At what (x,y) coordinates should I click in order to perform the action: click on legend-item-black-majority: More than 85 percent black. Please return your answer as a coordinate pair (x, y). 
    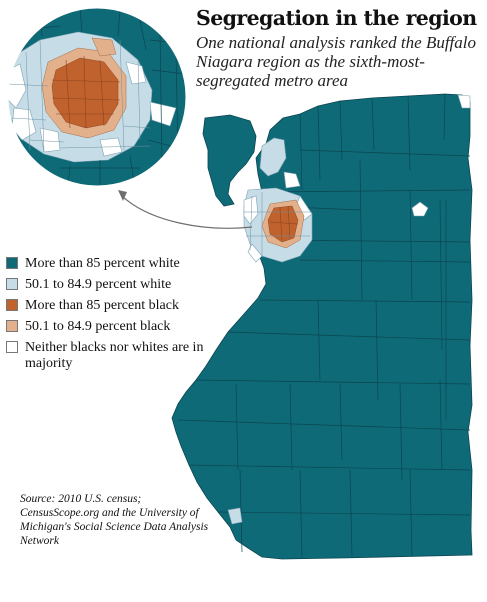
    Looking at the image, I should click on (118, 306).